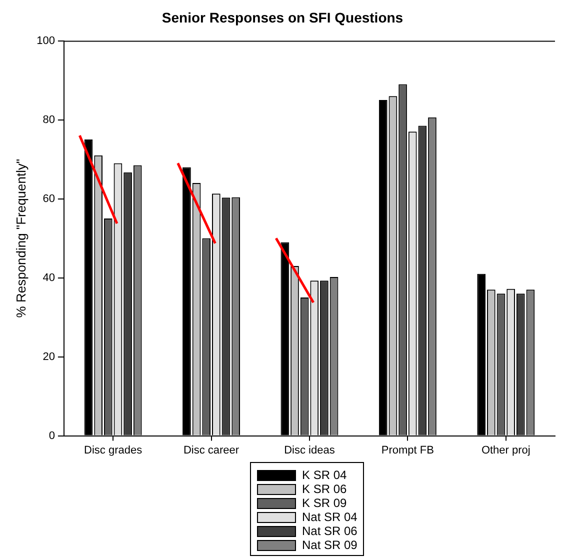 The image size is (580, 560). What do you see at coordinates (48, 278) in the screenshot?
I see `y-tick-label: 40` at bounding box center [48, 278].